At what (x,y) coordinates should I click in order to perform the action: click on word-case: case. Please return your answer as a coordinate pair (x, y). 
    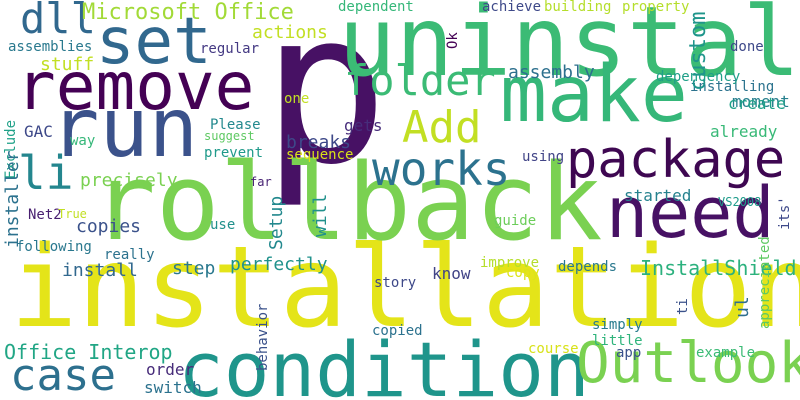
    Looking at the image, I should click on (63, 375).